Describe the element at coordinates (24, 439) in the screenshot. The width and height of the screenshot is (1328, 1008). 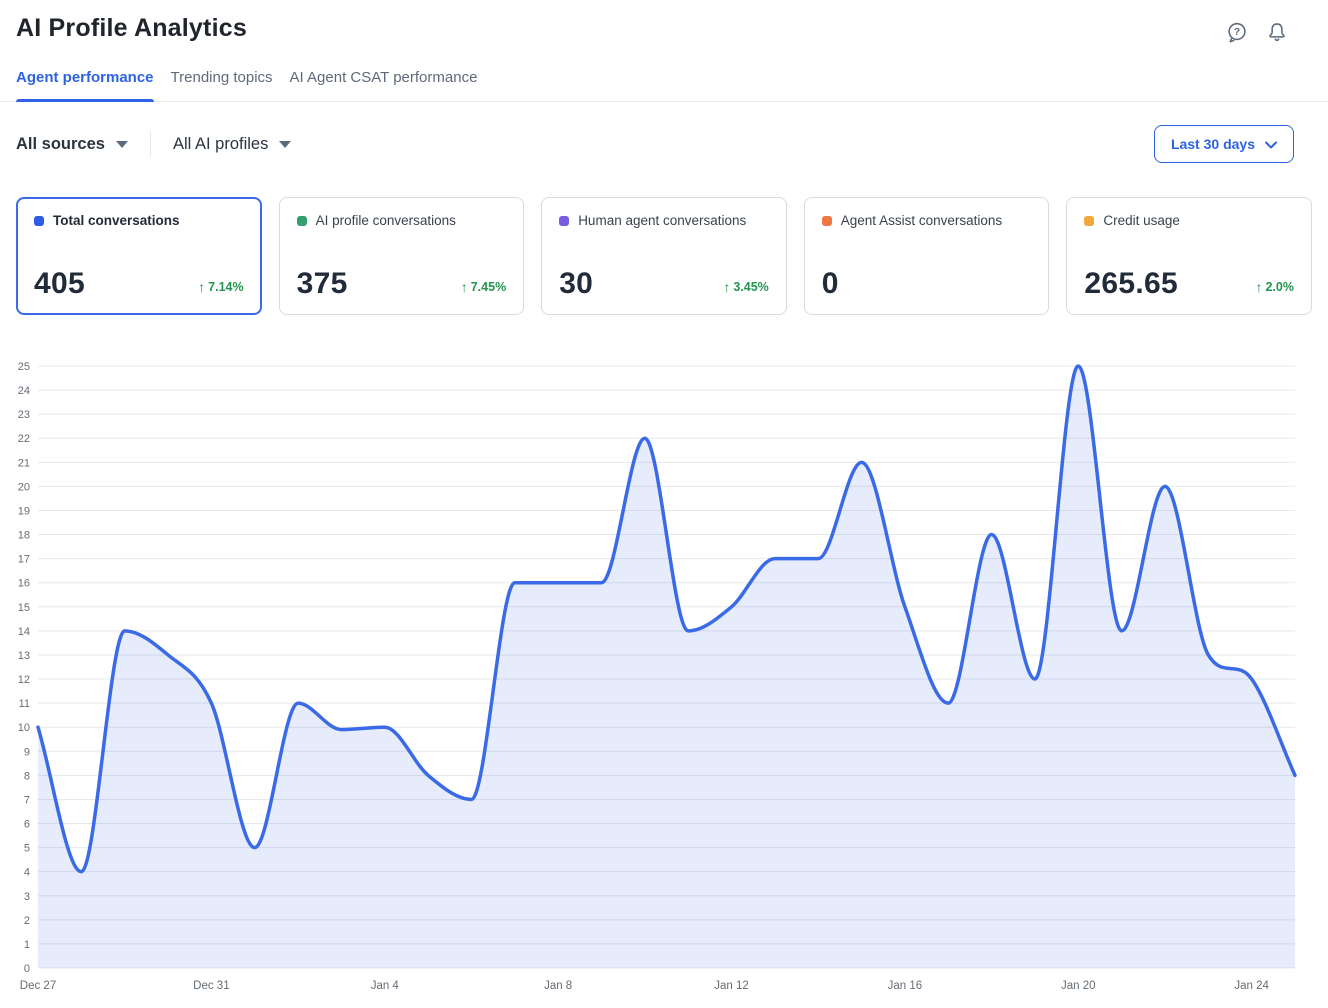
I see `svg-text: 22` at that location.